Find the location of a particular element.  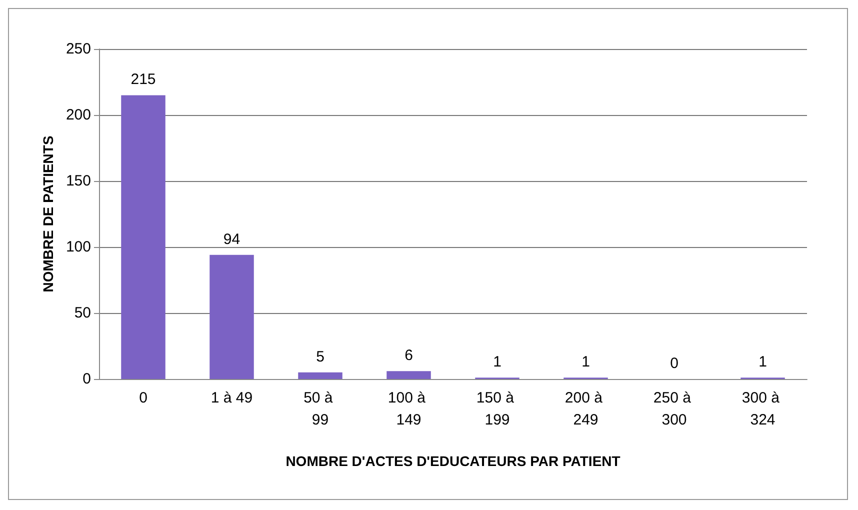

y-tick-label: 150 is located at coordinates (78, 181).